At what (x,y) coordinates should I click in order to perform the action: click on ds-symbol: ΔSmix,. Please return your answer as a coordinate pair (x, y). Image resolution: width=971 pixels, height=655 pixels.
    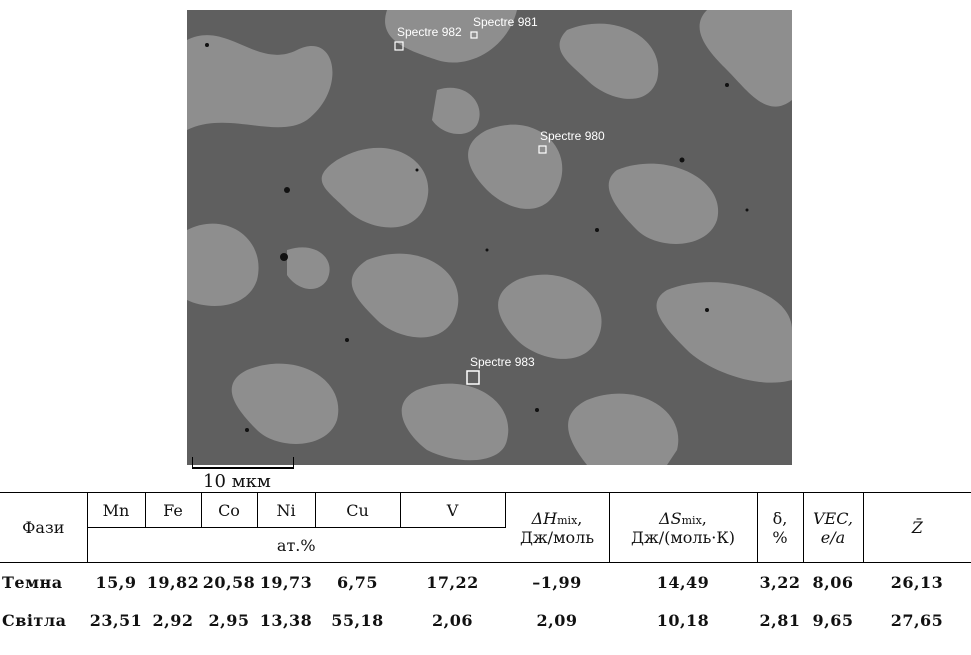
    Looking at the image, I should click on (683, 518).